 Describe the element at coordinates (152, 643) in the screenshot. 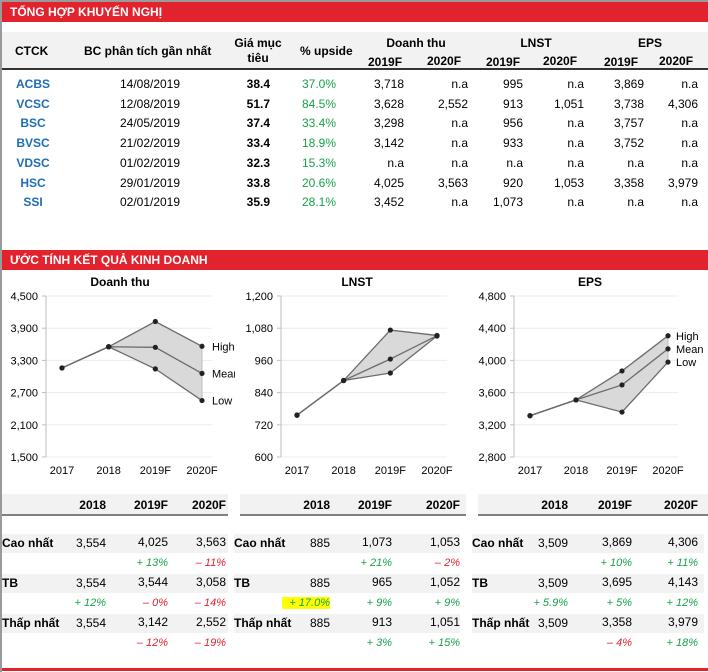

I see `summary-change-pct: – 12%` at that location.